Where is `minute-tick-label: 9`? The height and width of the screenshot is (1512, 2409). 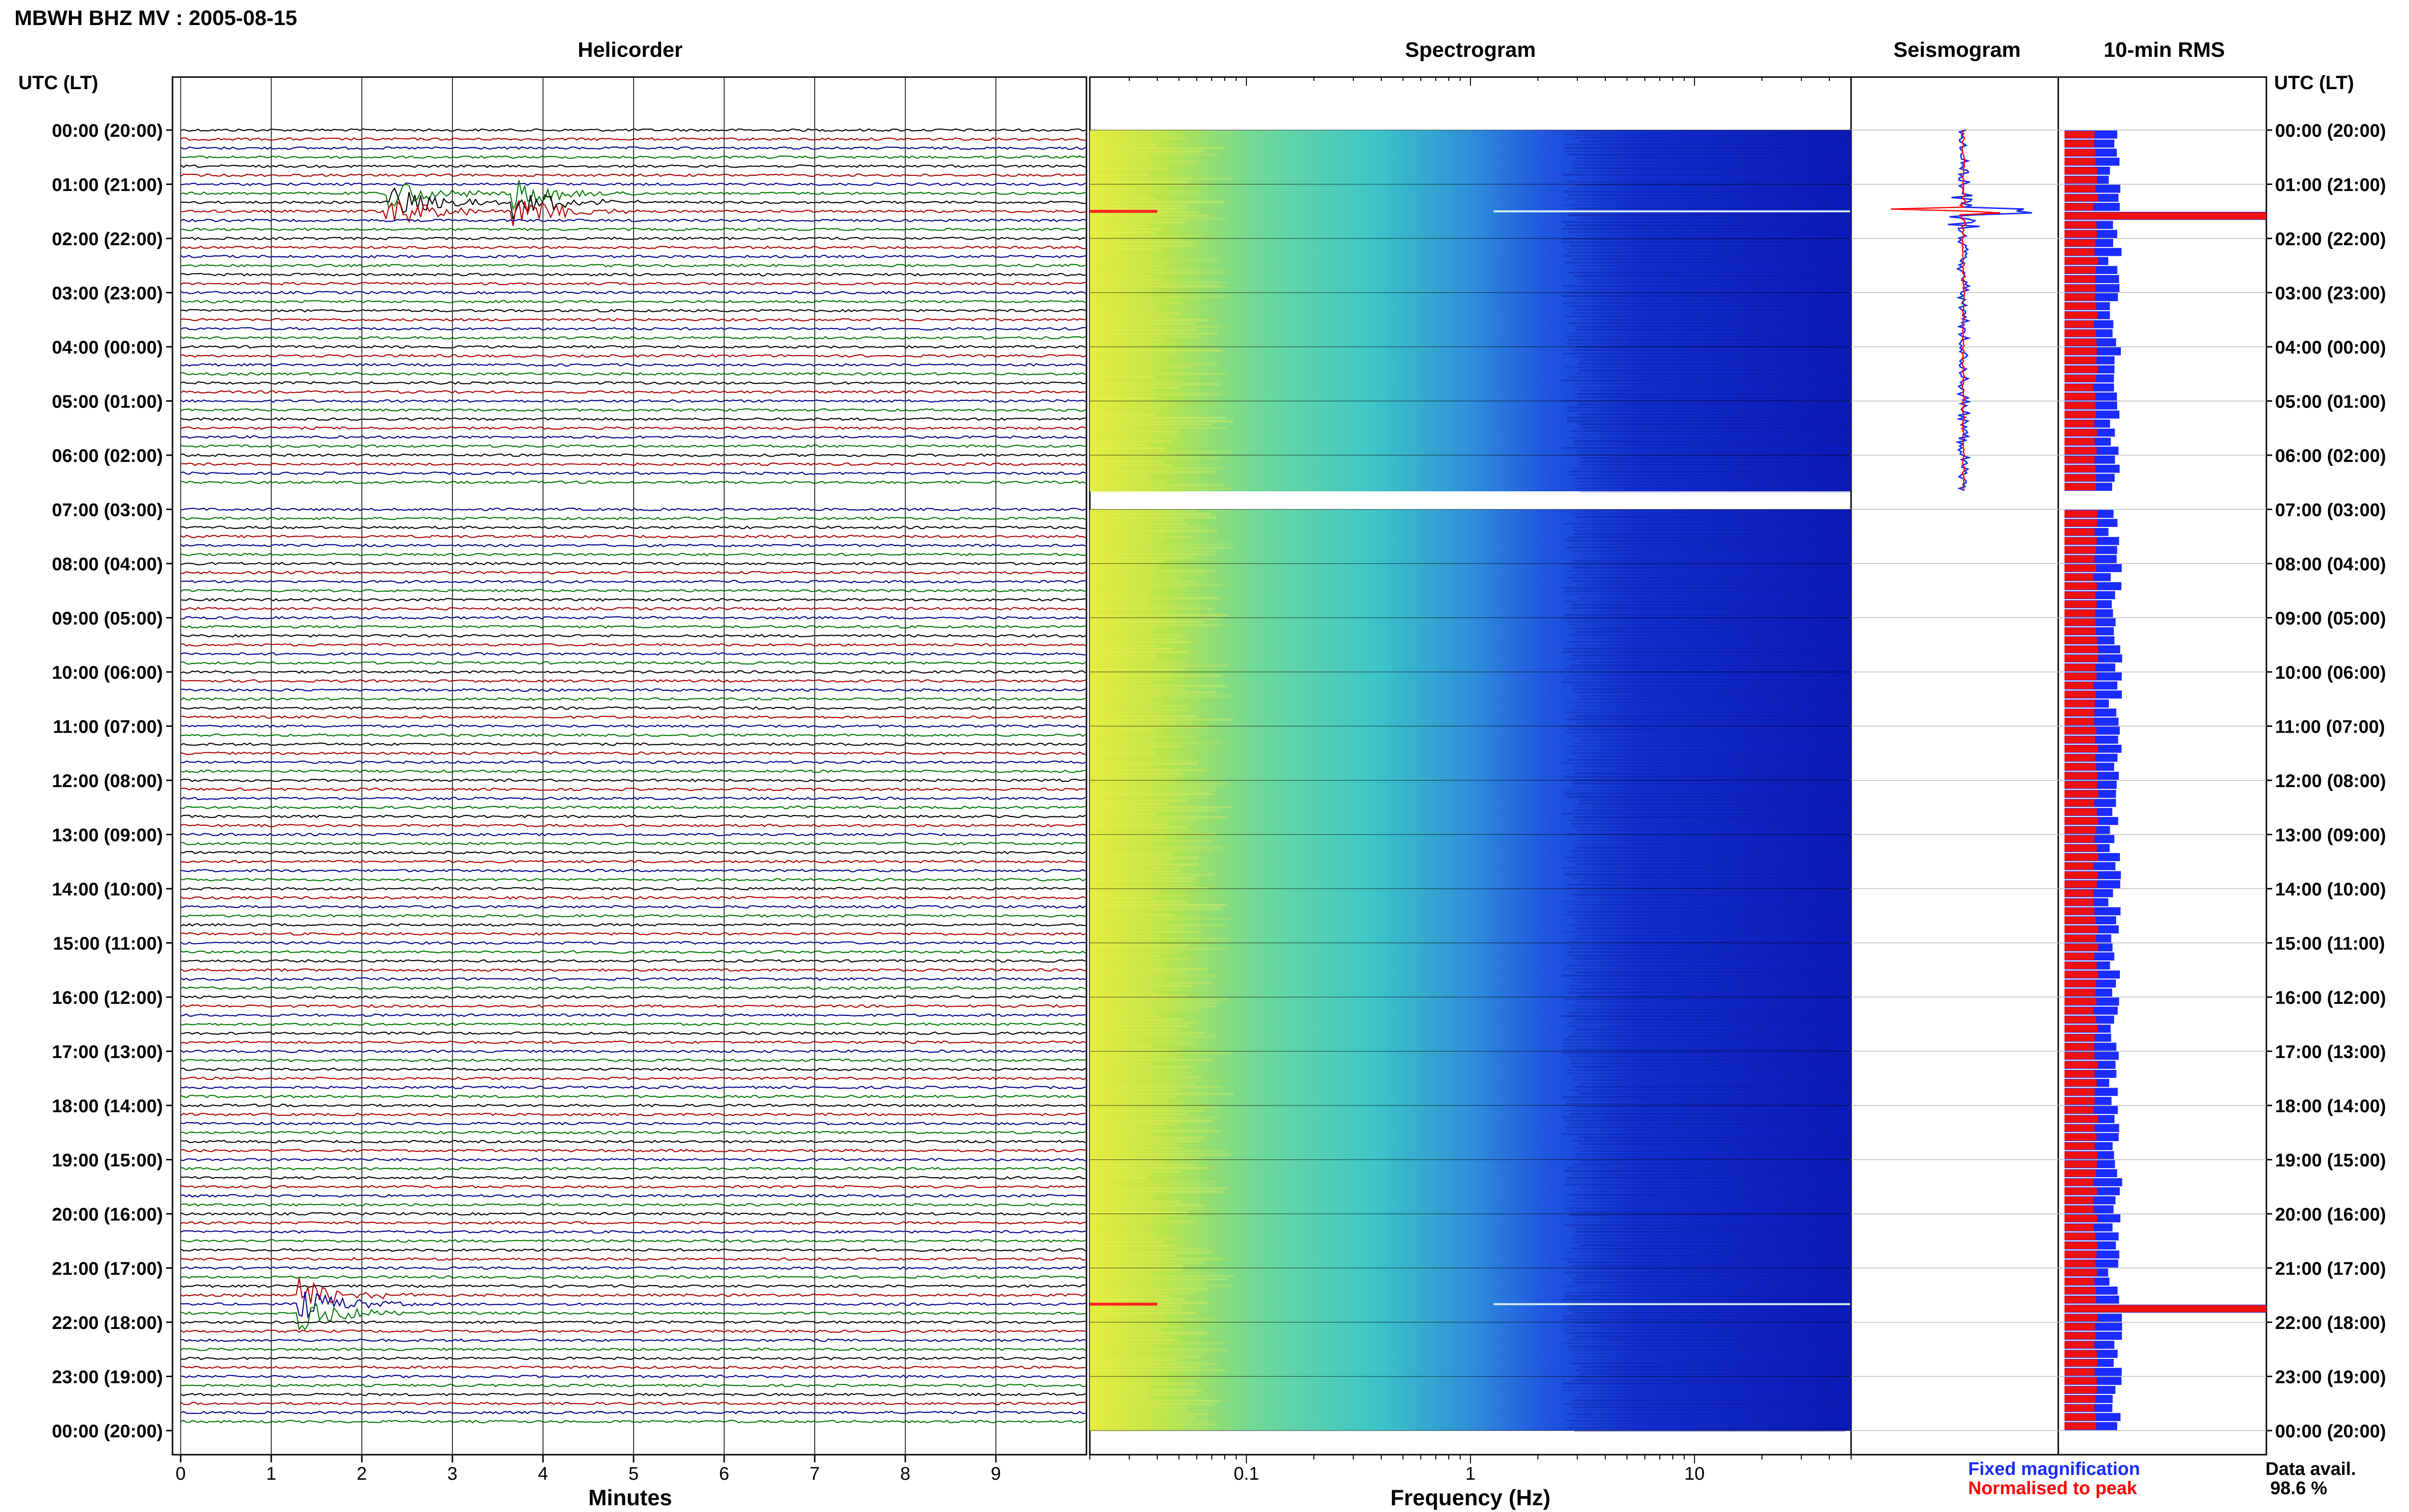 minute-tick-label: 9 is located at coordinates (996, 1474).